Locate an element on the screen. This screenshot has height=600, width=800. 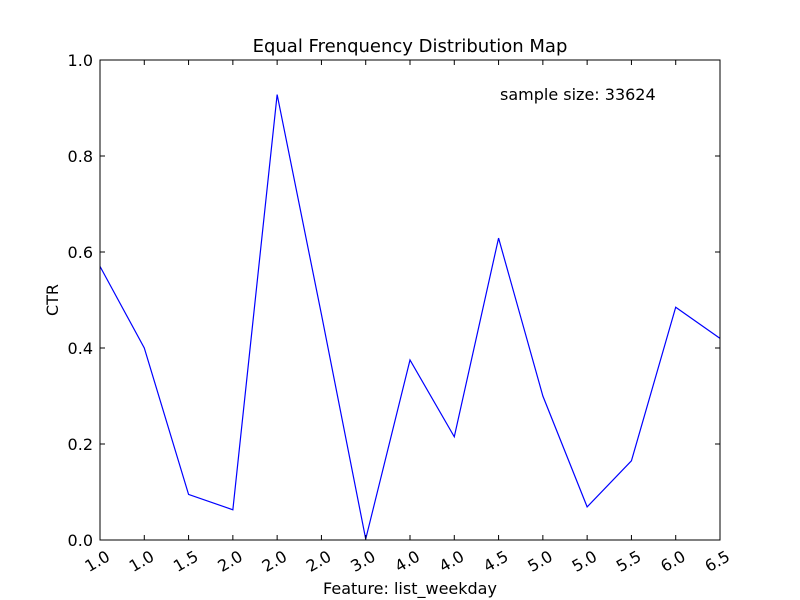
y-tick-label: 0.2 is located at coordinates (80, 444).